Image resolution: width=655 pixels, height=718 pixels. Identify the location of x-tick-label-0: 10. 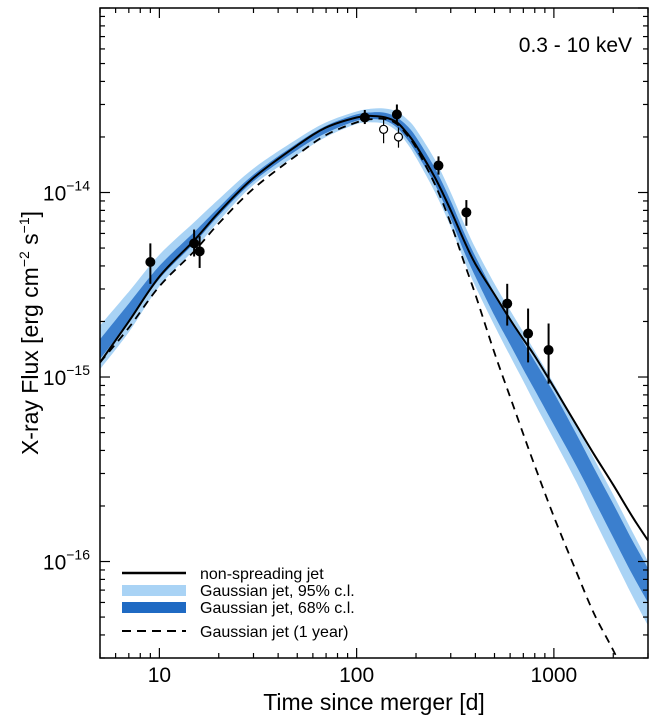
(159, 675).